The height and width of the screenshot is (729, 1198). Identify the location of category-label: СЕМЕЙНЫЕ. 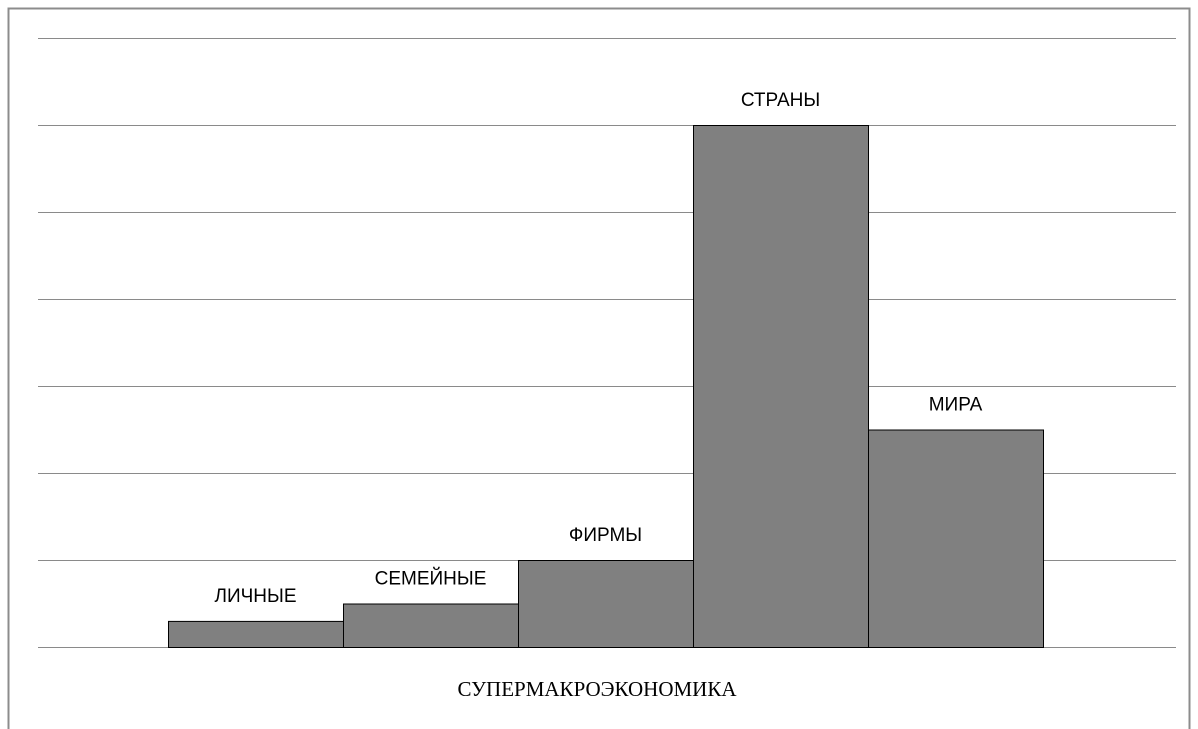
(431, 579).